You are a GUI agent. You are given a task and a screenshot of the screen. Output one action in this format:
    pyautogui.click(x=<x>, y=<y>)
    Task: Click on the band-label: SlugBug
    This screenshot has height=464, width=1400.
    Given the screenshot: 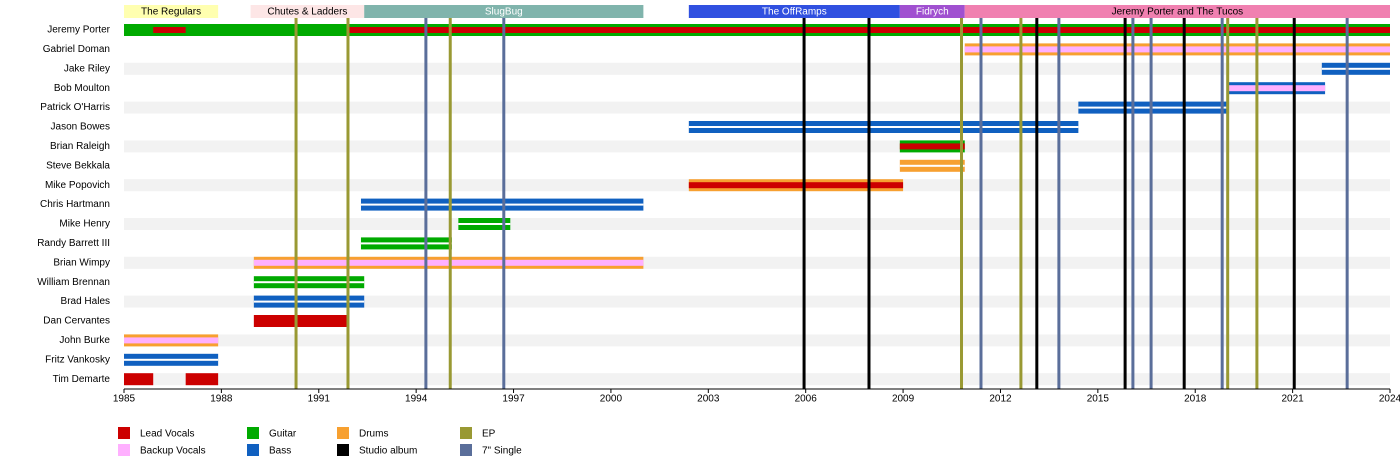 What is the action you would take?
    pyautogui.click(x=504, y=12)
    